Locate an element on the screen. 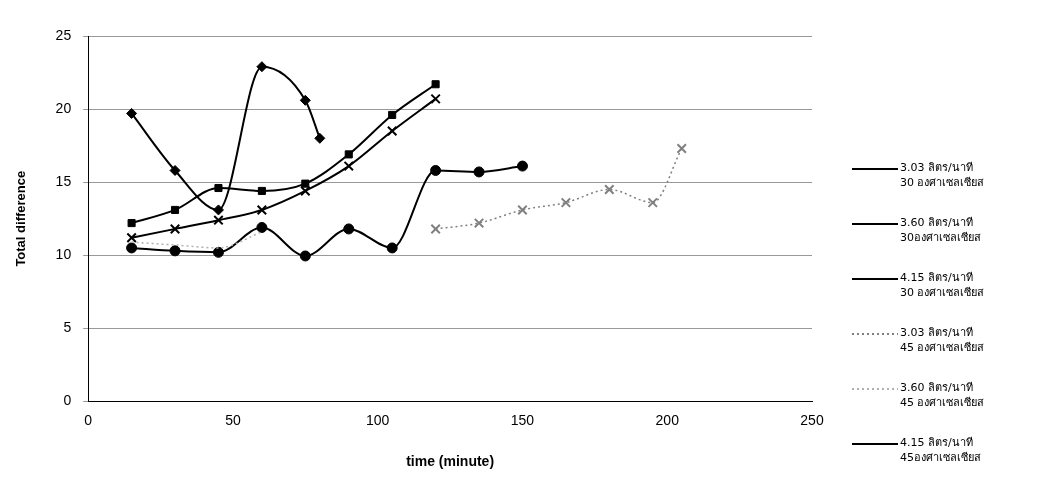 This screenshot has height=495, width=1048. x-tick-label: 200 is located at coordinates (667, 419).